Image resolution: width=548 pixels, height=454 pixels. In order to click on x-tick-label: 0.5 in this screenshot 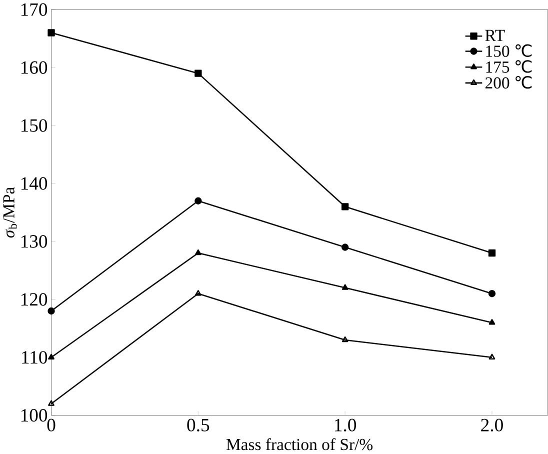, I will do `click(198, 425)`.